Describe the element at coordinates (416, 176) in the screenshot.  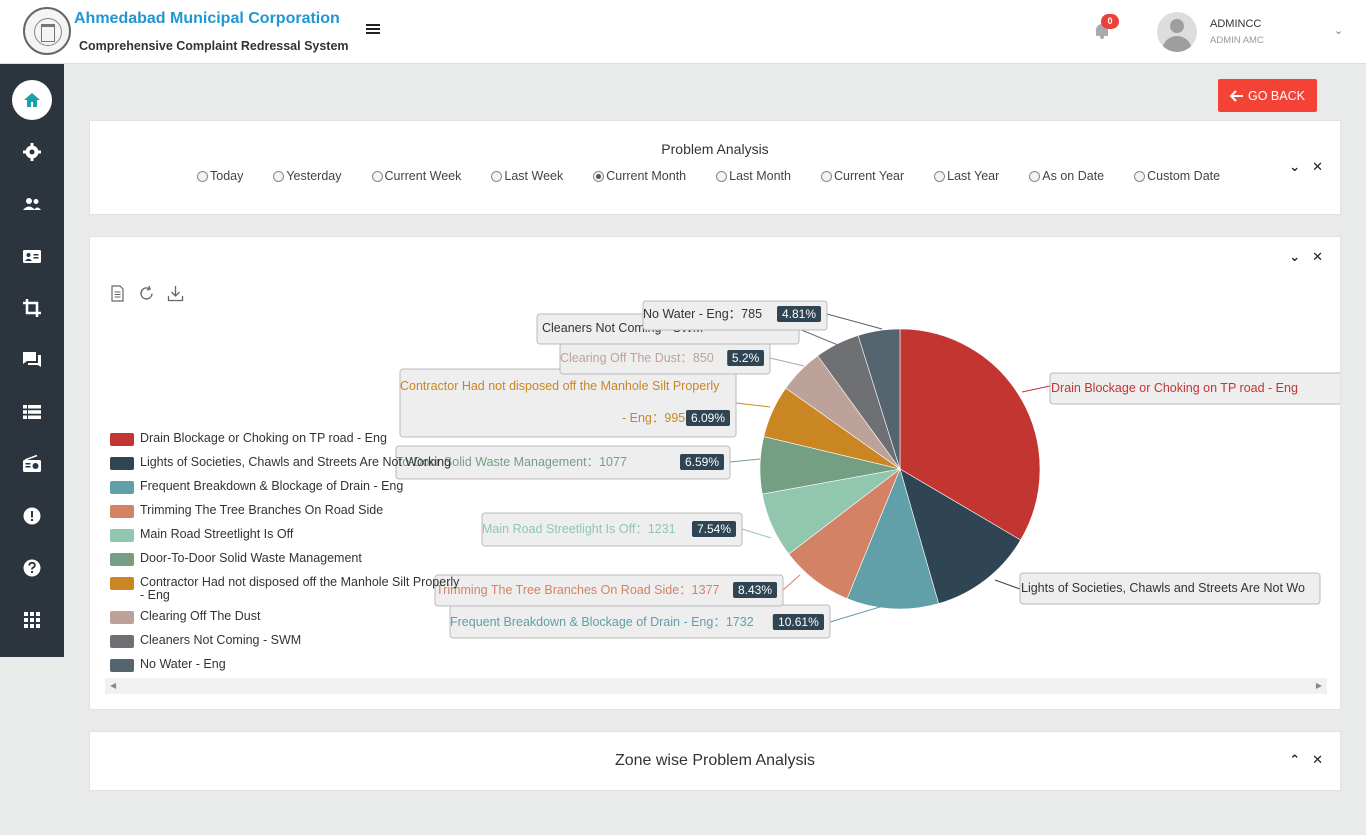
I see `filter-option-current-week: Current Week` at that location.